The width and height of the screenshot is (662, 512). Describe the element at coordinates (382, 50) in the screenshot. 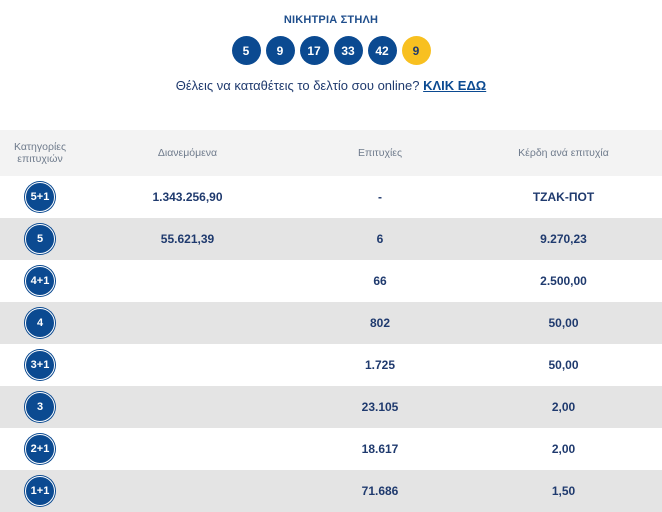

I see `number-ball: 42` at that location.